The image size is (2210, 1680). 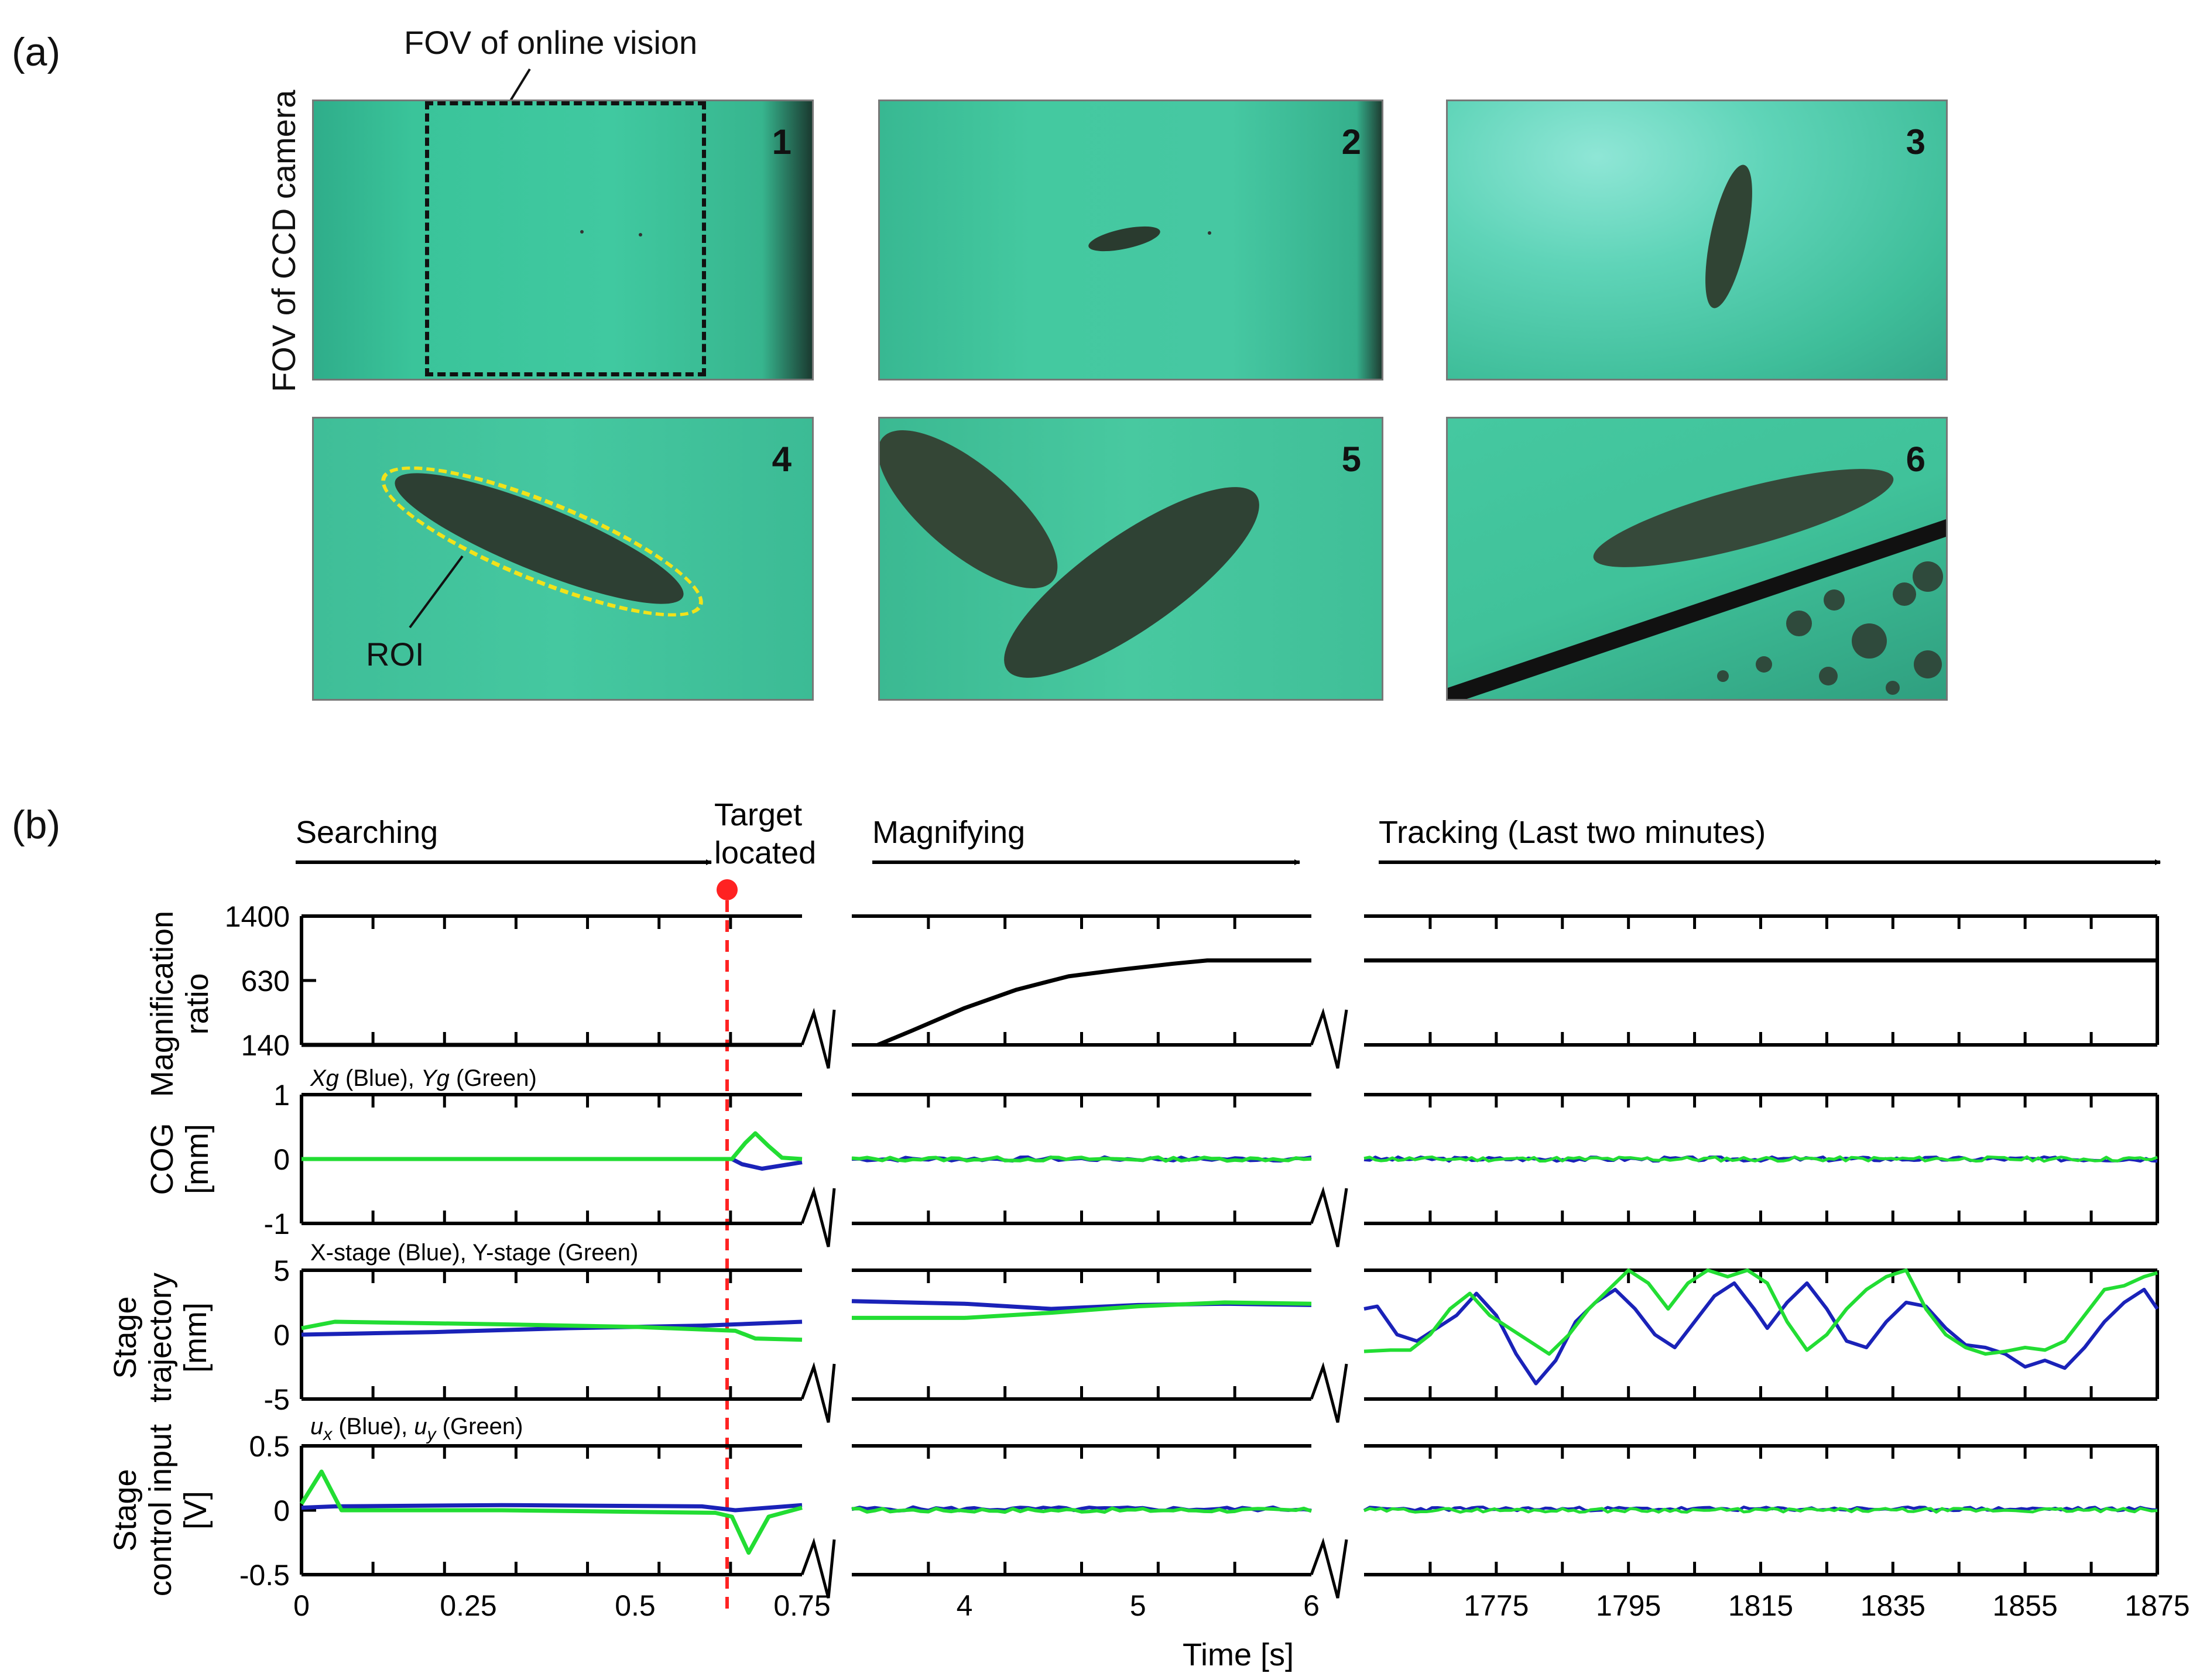 What do you see at coordinates (1496, 1605) in the screenshot?
I see `x-tick-label: 1775` at bounding box center [1496, 1605].